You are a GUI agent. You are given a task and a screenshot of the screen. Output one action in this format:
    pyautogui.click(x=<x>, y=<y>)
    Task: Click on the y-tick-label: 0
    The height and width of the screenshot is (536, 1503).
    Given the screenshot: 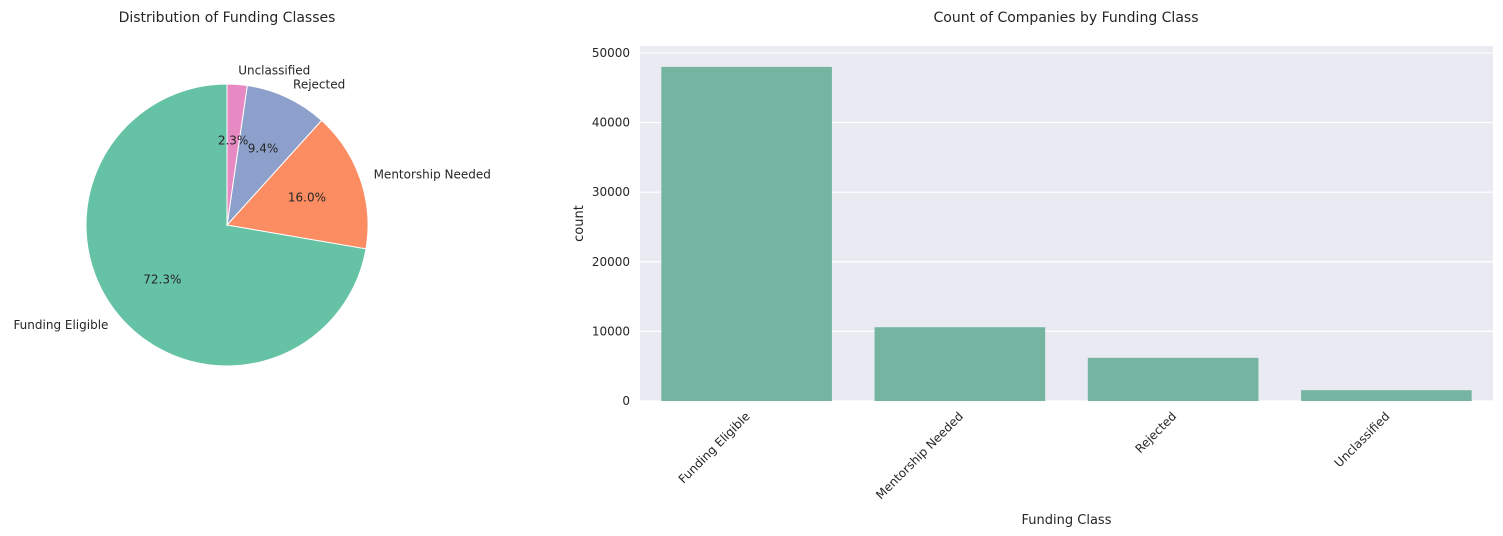 What is the action you would take?
    pyautogui.click(x=626, y=401)
    